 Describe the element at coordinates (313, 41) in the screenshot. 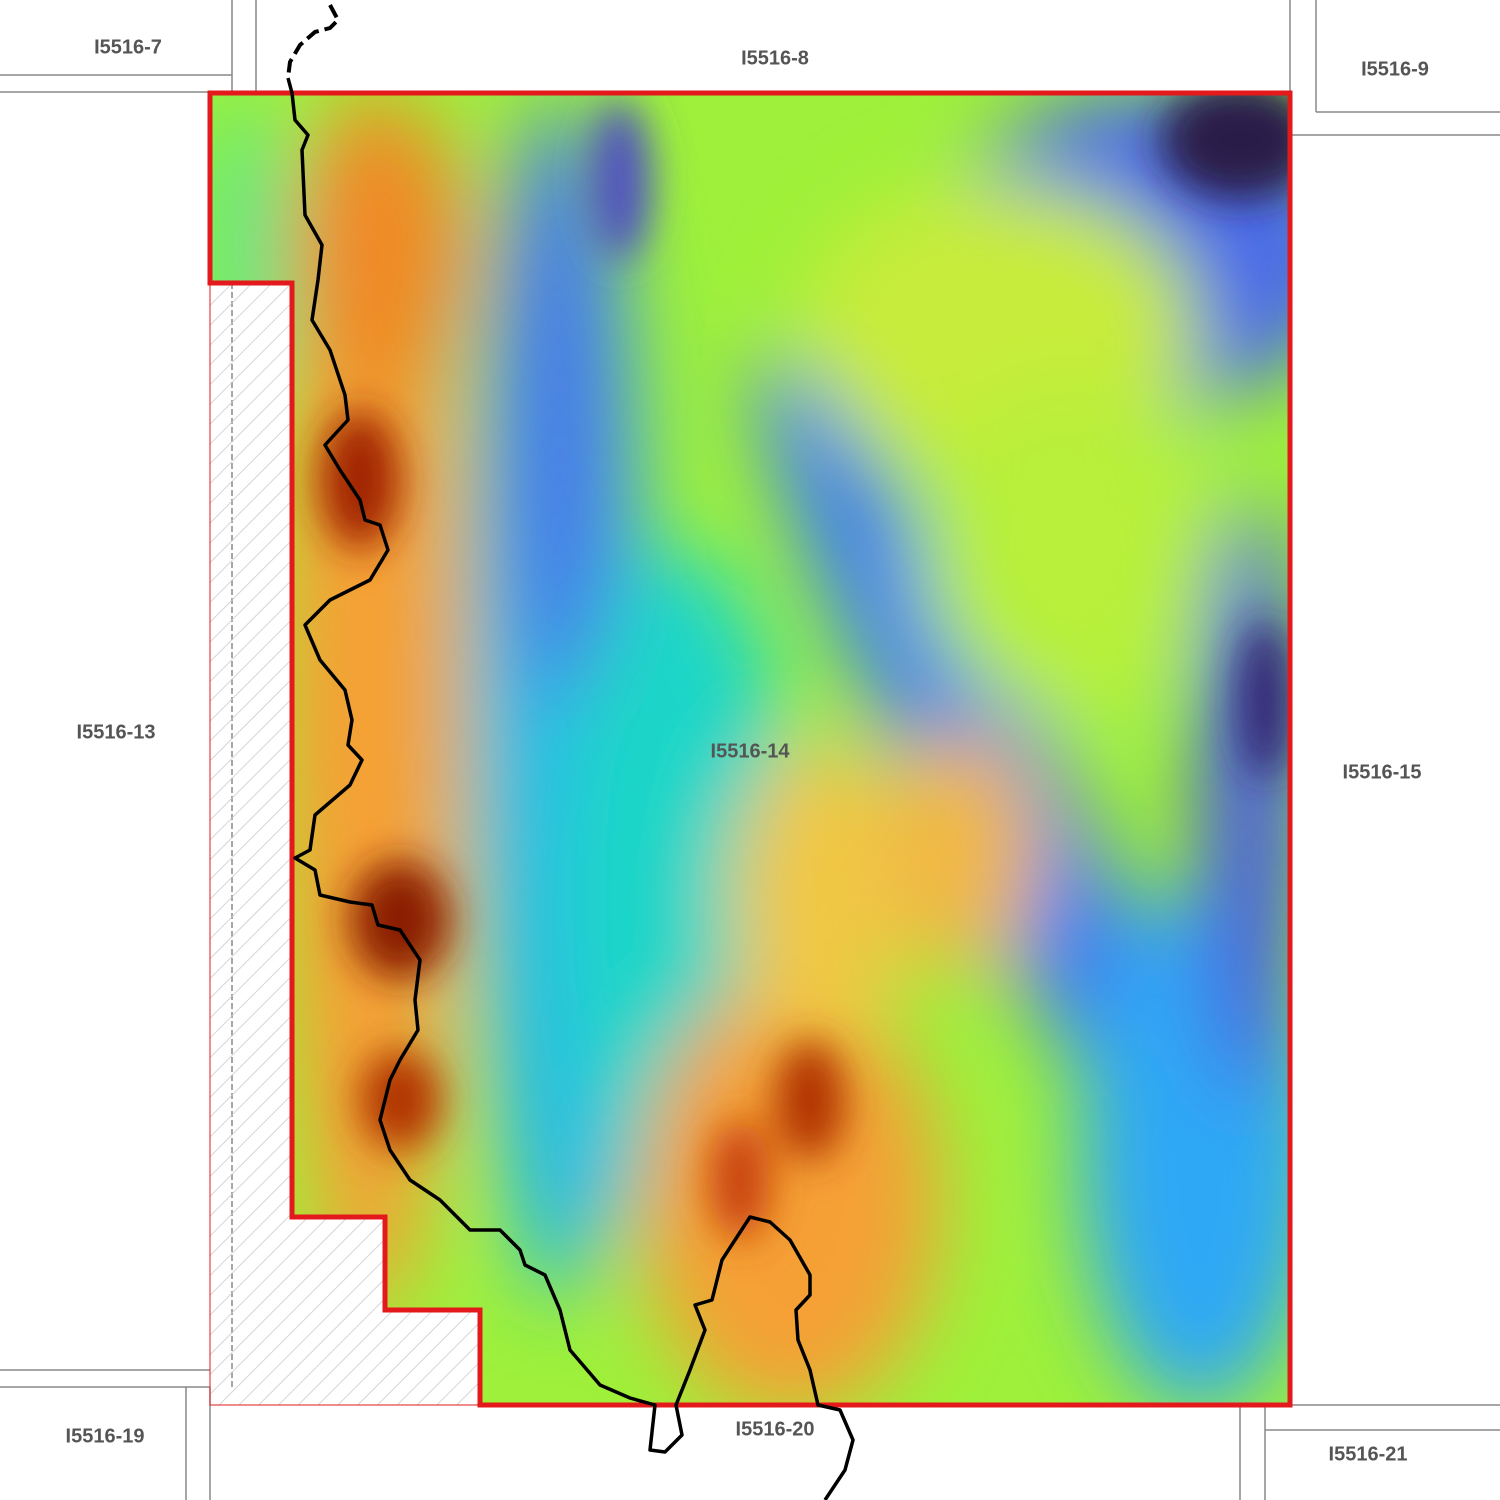

I see `track-line-dashed` at that location.